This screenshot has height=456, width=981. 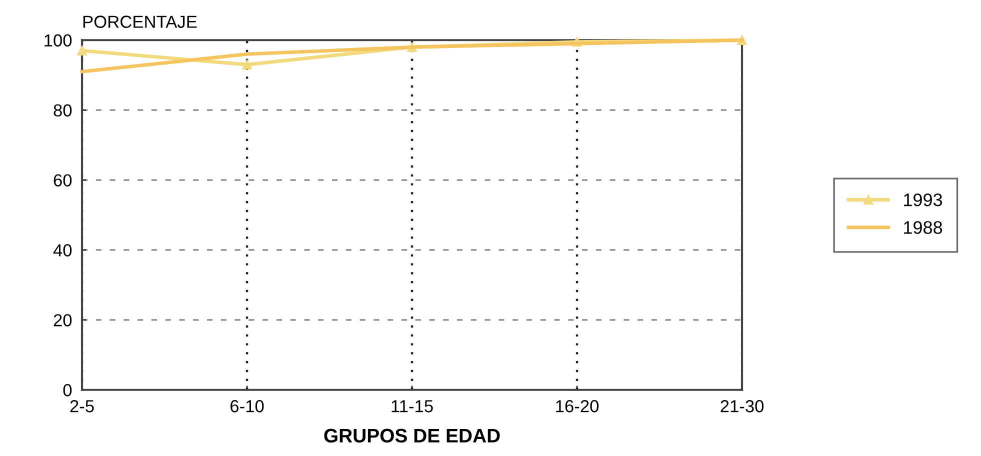 I want to click on y-tick-label: 20, so click(x=63, y=320).